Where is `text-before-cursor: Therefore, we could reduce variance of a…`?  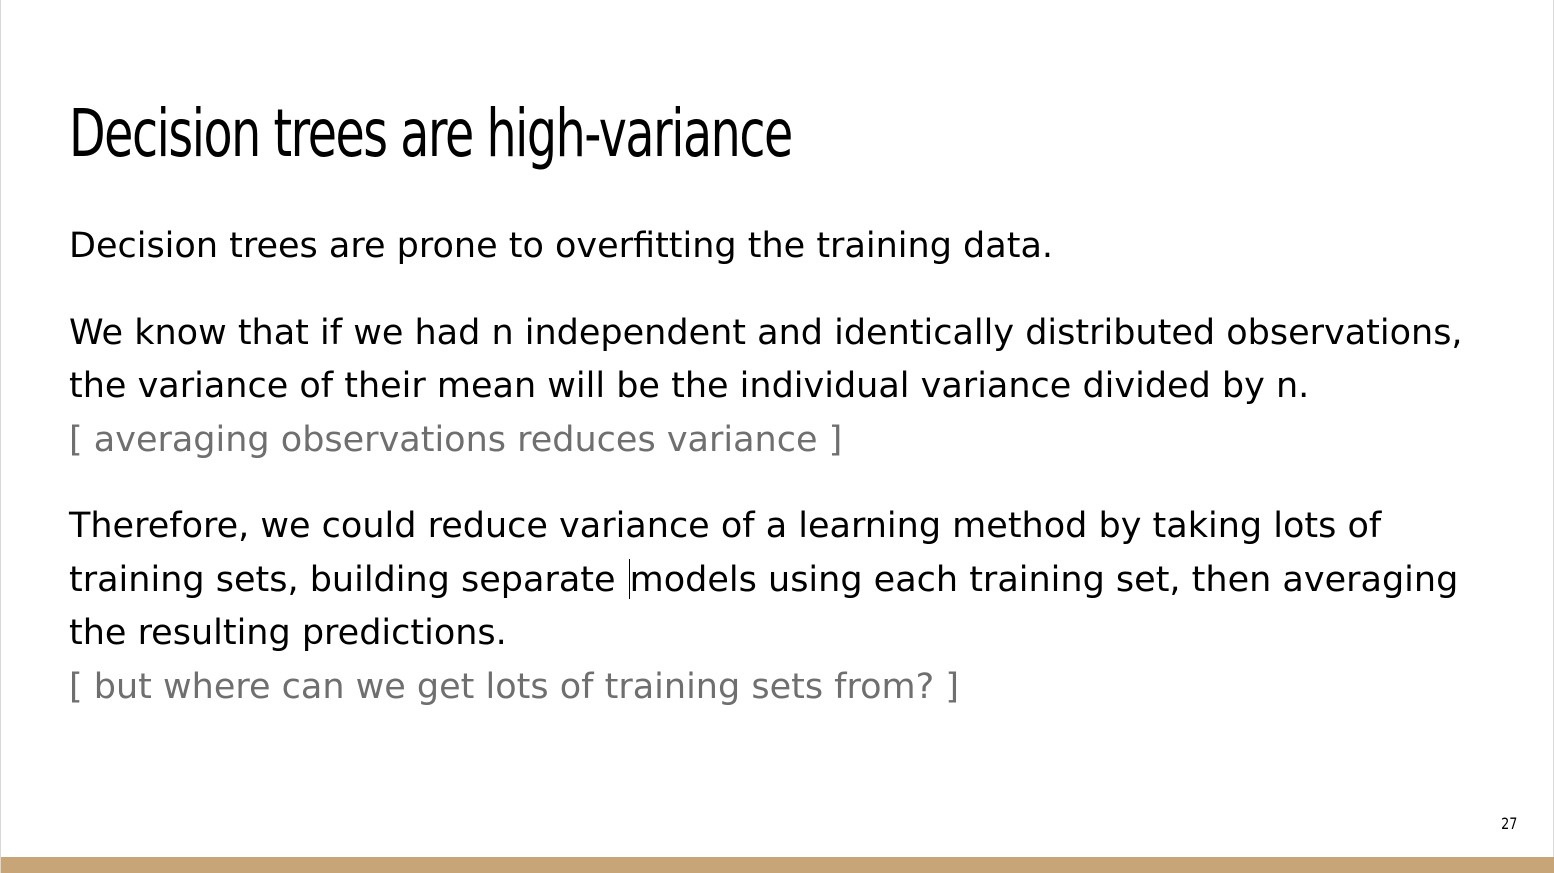
text-before-cursor: Therefore, we could reduce variance of a… is located at coordinates (725, 553).